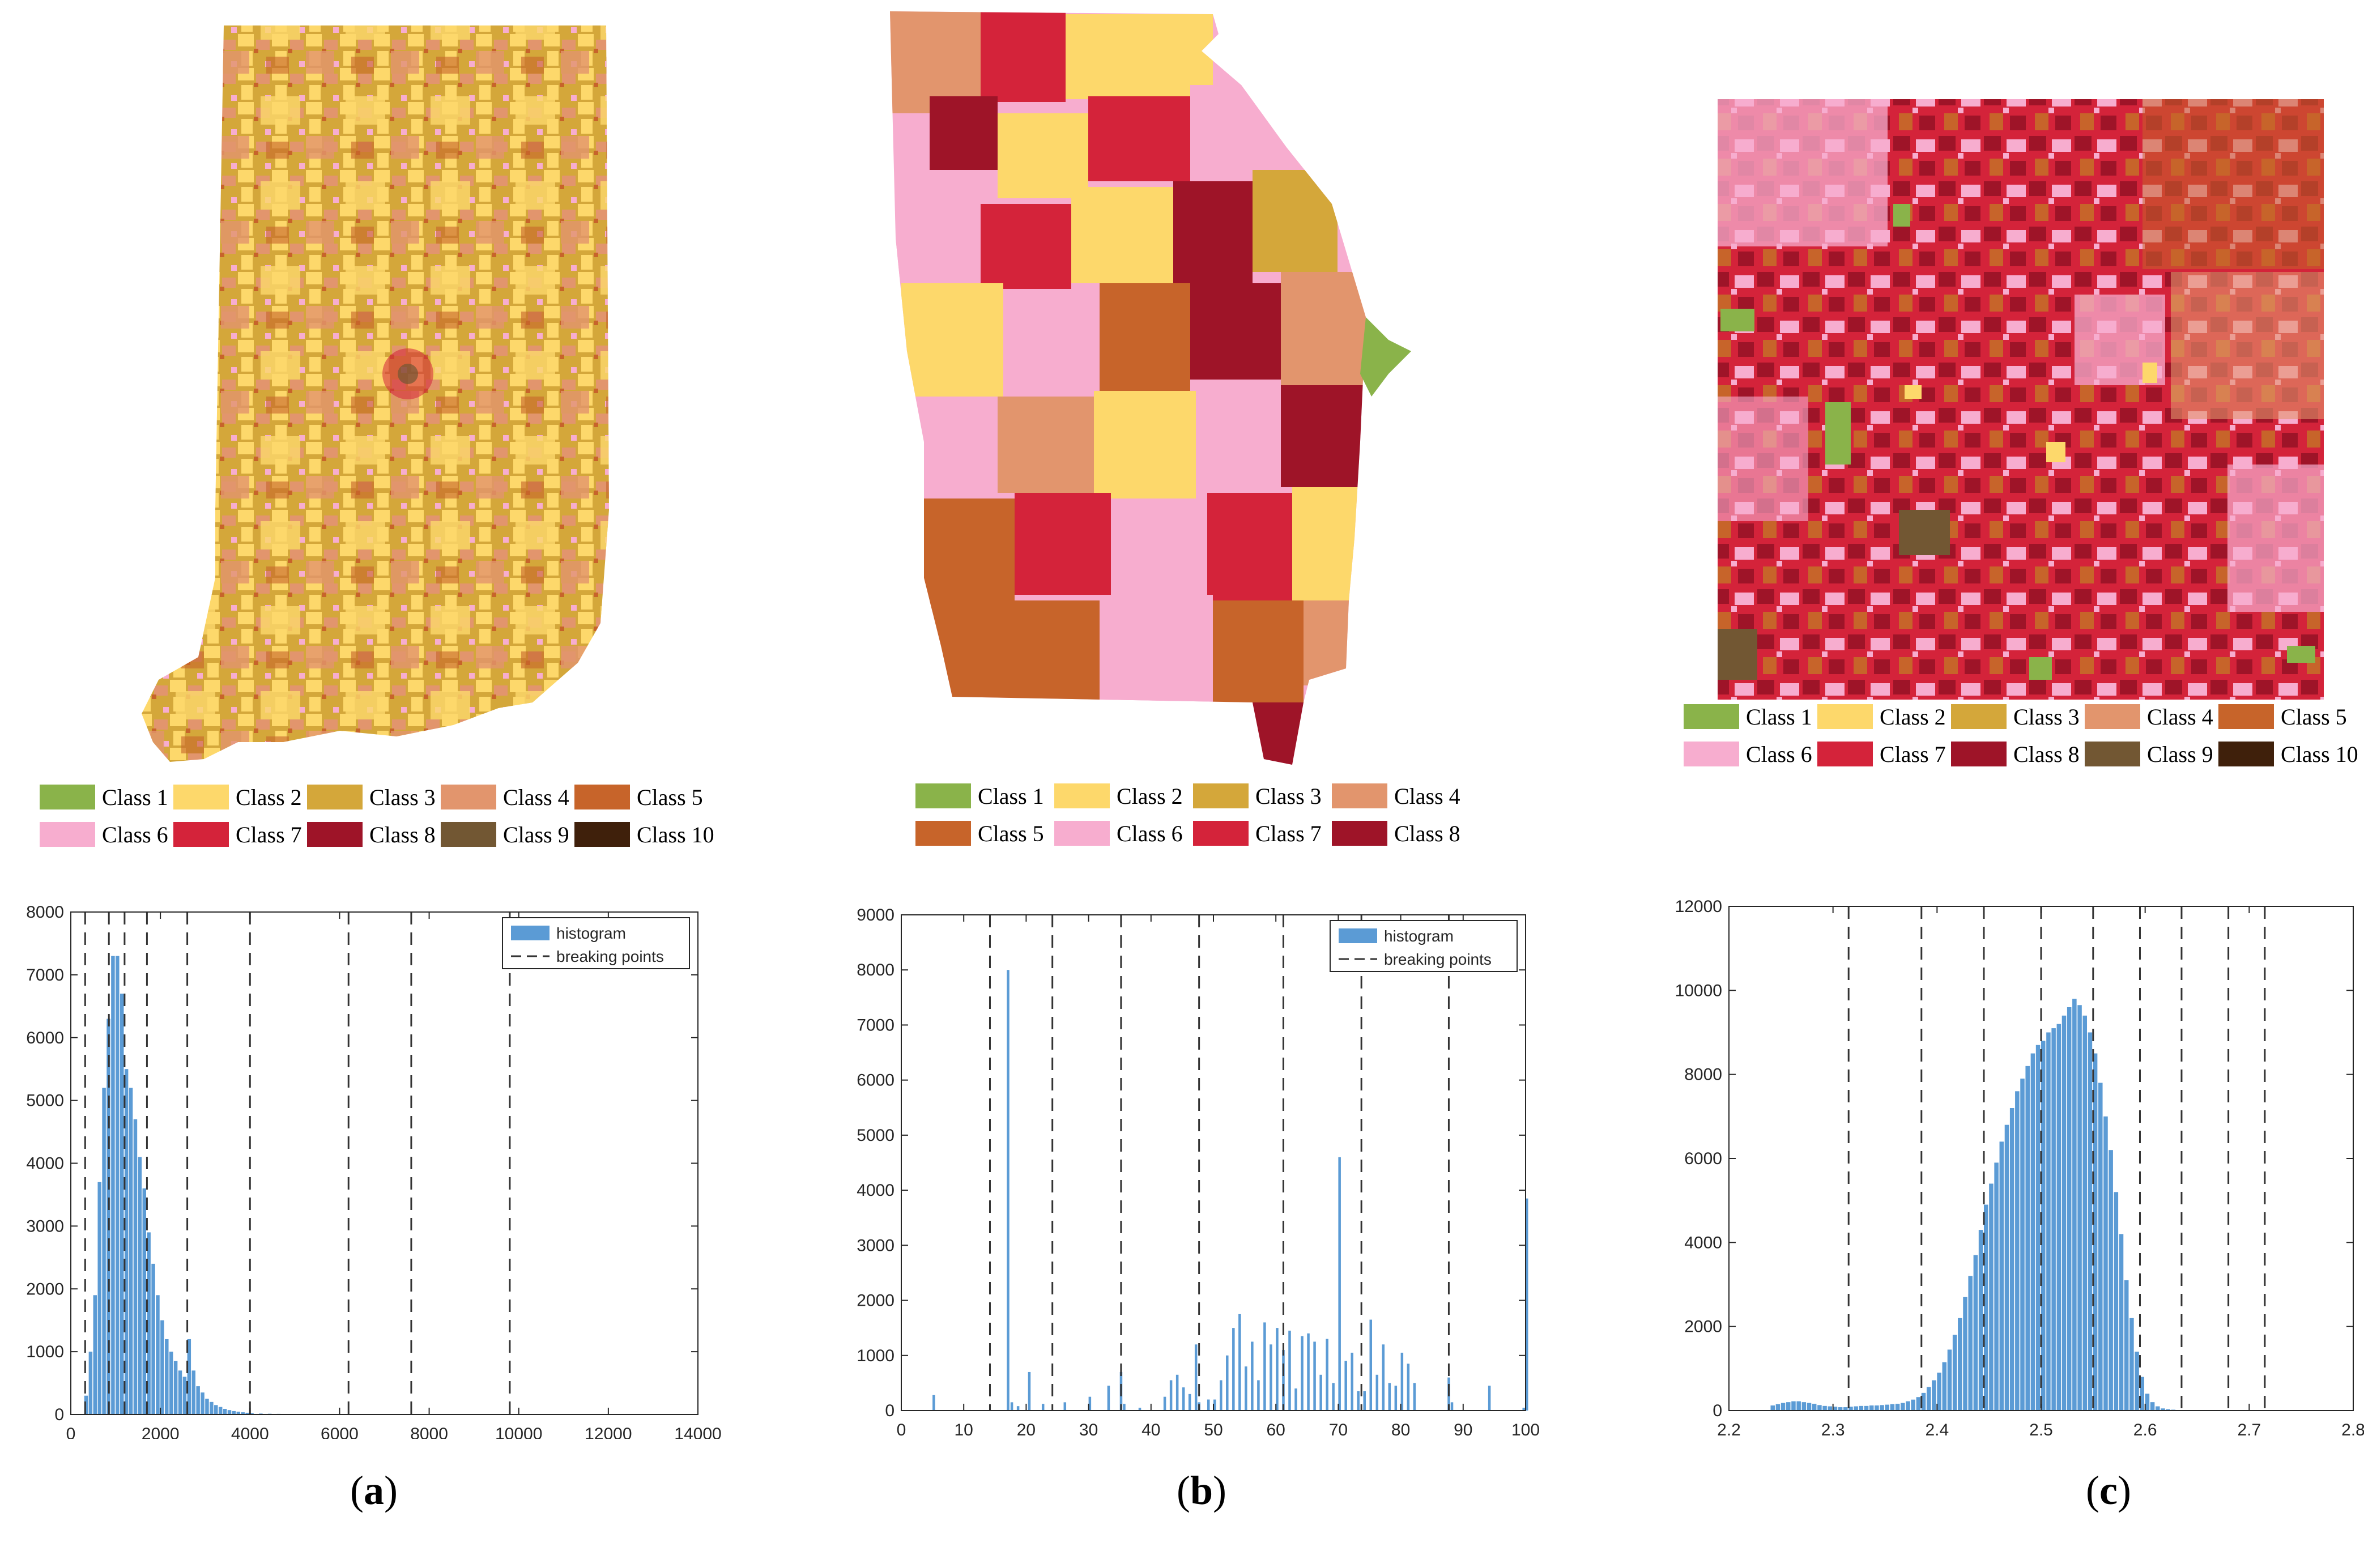  What do you see at coordinates (2180, 754) in the screenshot?
I see `legend-label: Class 9` at bounding box center [2180, 754].